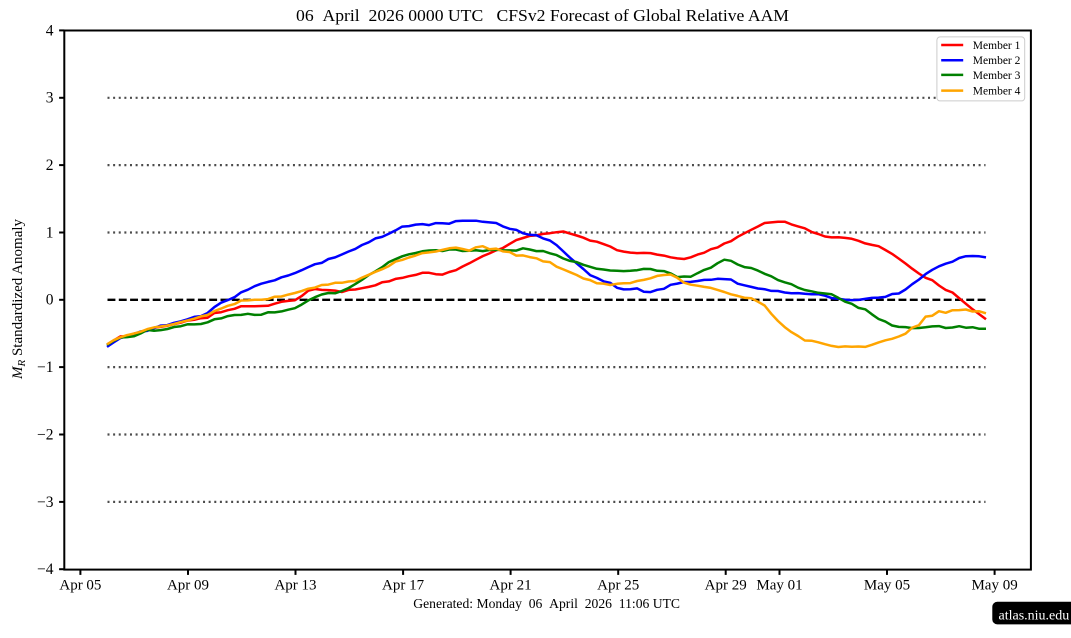  I want to click on svg-text: 2, so click(50, 165).